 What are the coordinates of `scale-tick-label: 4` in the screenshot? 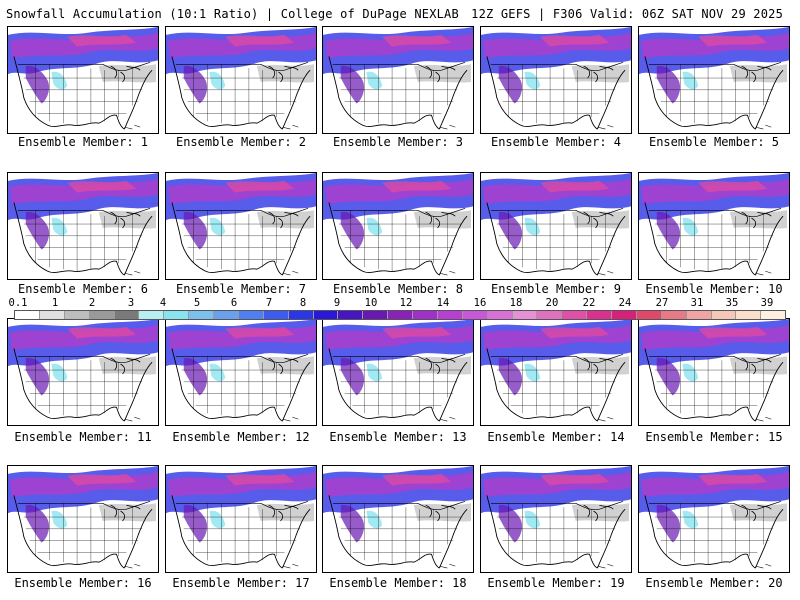 It's located at (163, 303).